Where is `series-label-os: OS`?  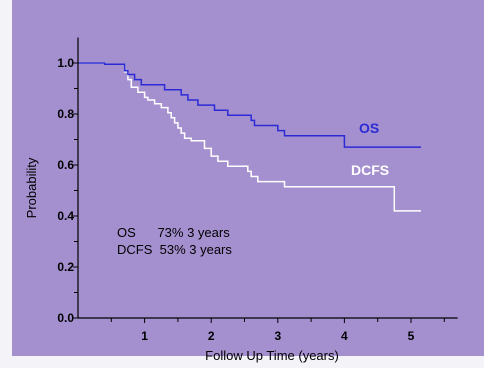
series-label-os: OS is located at coordinates (369, 128).